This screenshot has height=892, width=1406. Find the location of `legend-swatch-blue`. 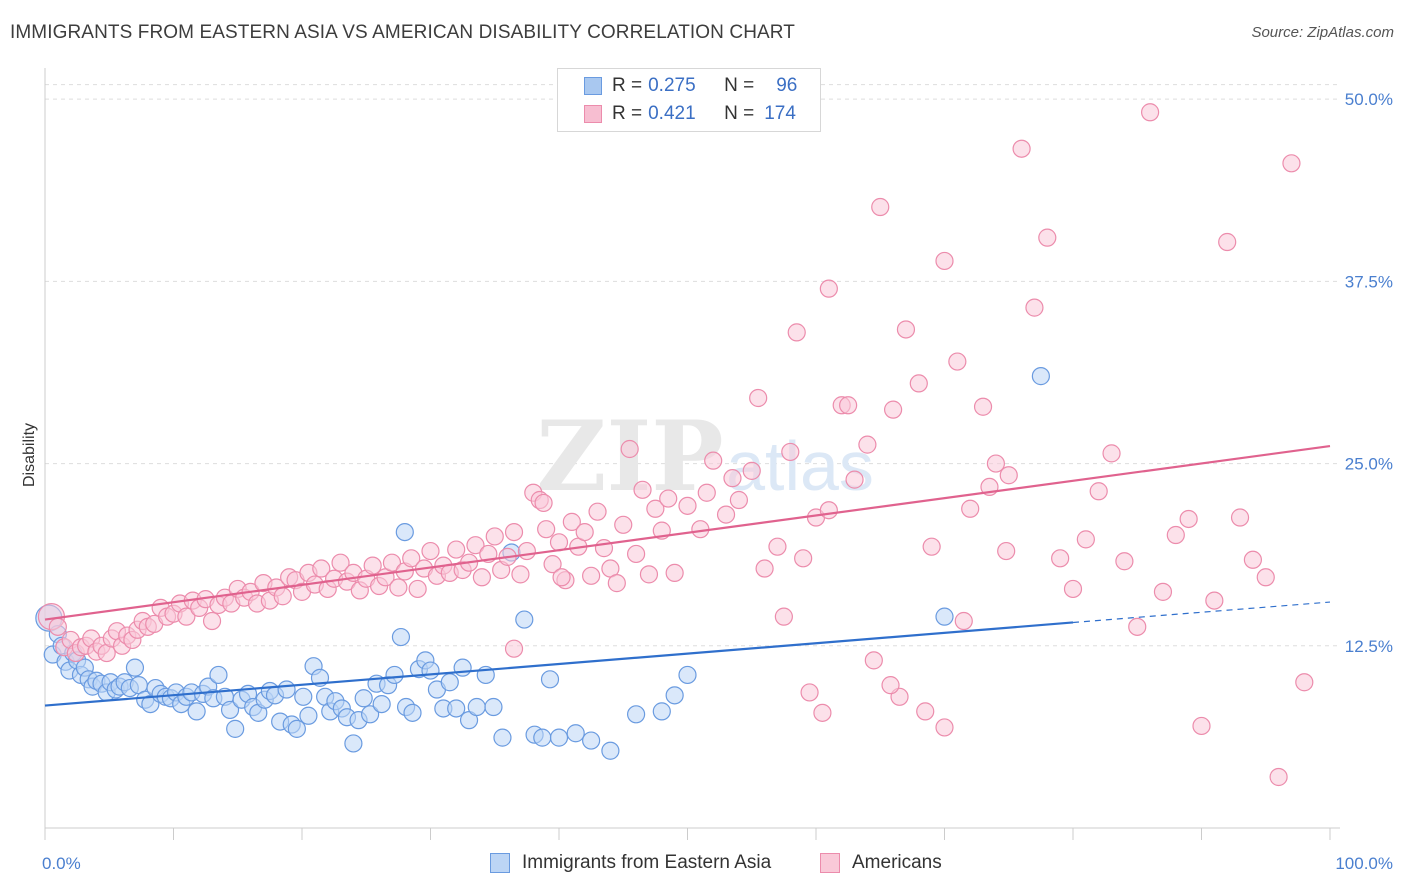

legend-swatch-blue is located at coordinates (593, 86).